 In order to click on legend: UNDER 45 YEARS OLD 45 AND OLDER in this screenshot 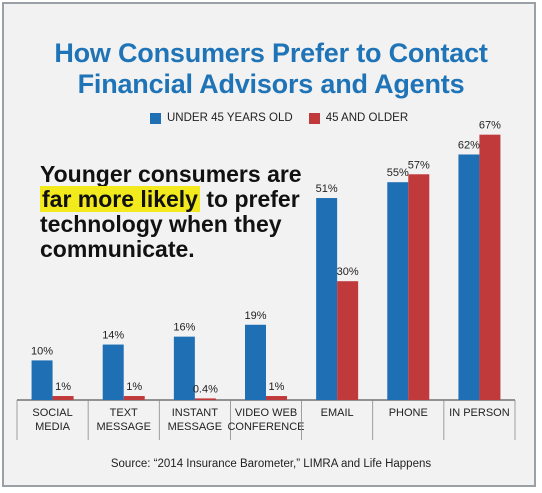, I will do `click(287, 118)`.